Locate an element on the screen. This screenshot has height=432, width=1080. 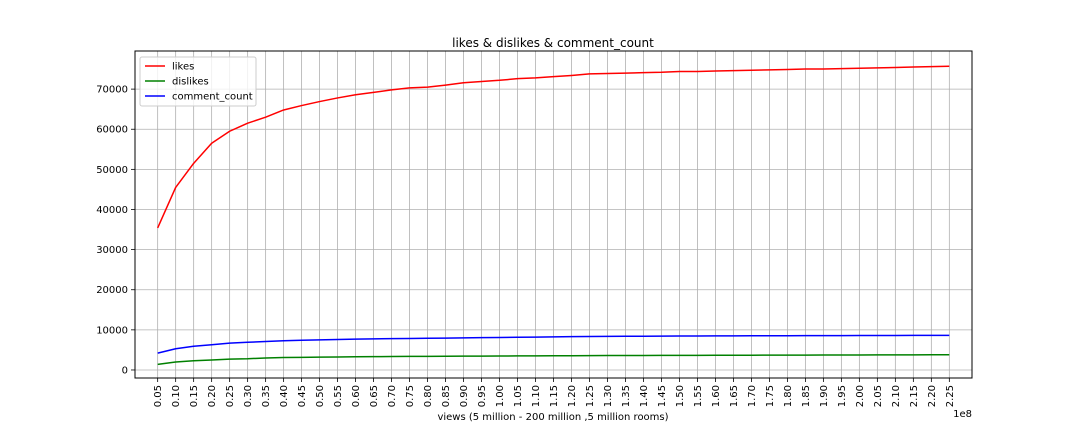
x-tick-label: 0.20 is located at coordinates (212, 396).